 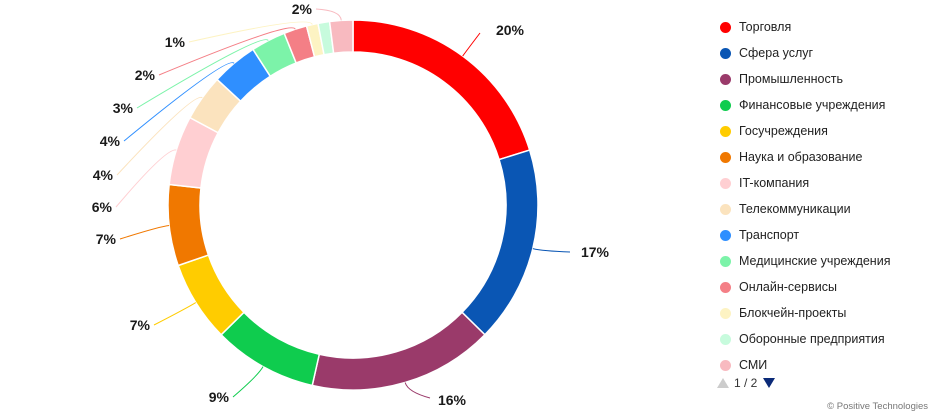 I want to click on pager-label: 1 / 2, so click(x=746, y=383).